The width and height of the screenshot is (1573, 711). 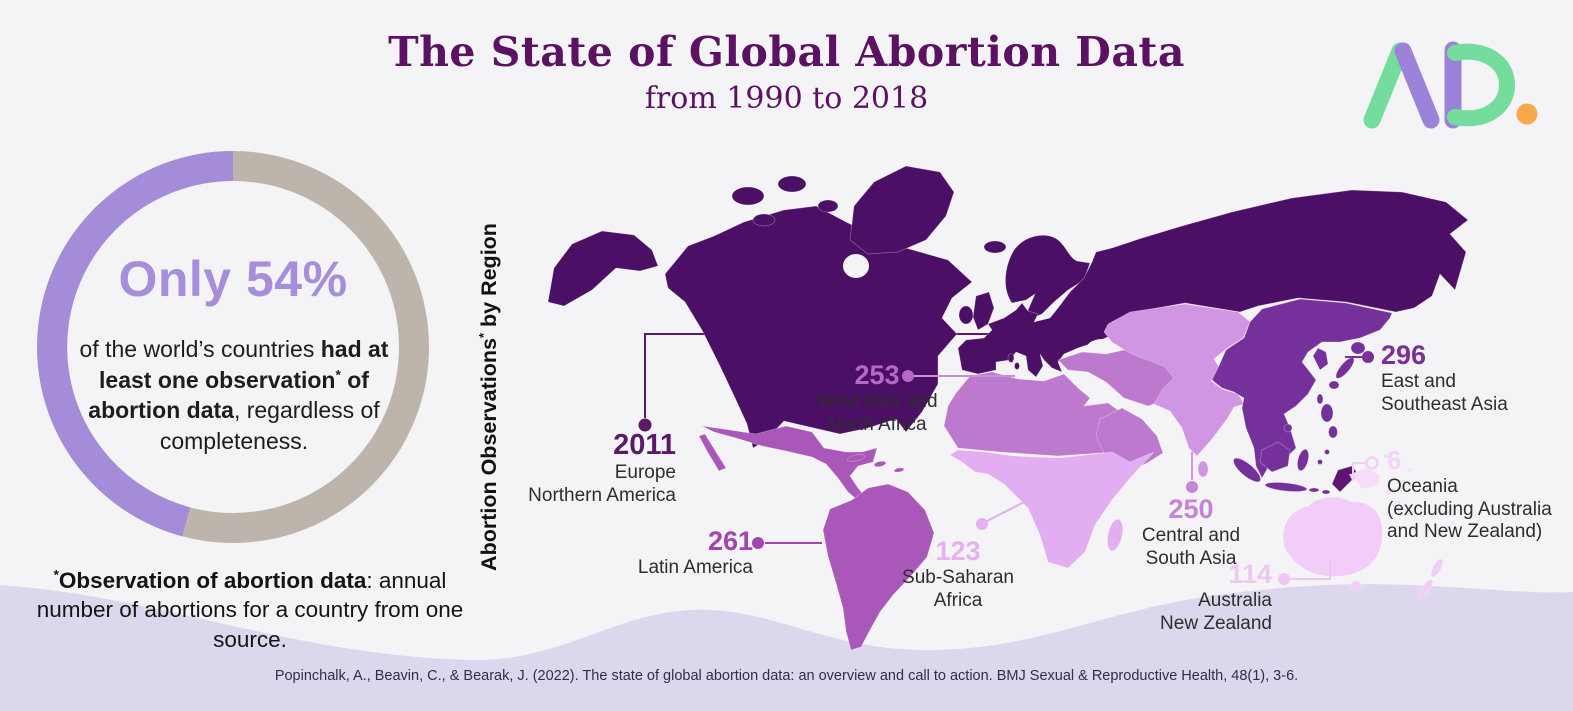 I want to click on region-value: 114, so click(x=1250, y=574).